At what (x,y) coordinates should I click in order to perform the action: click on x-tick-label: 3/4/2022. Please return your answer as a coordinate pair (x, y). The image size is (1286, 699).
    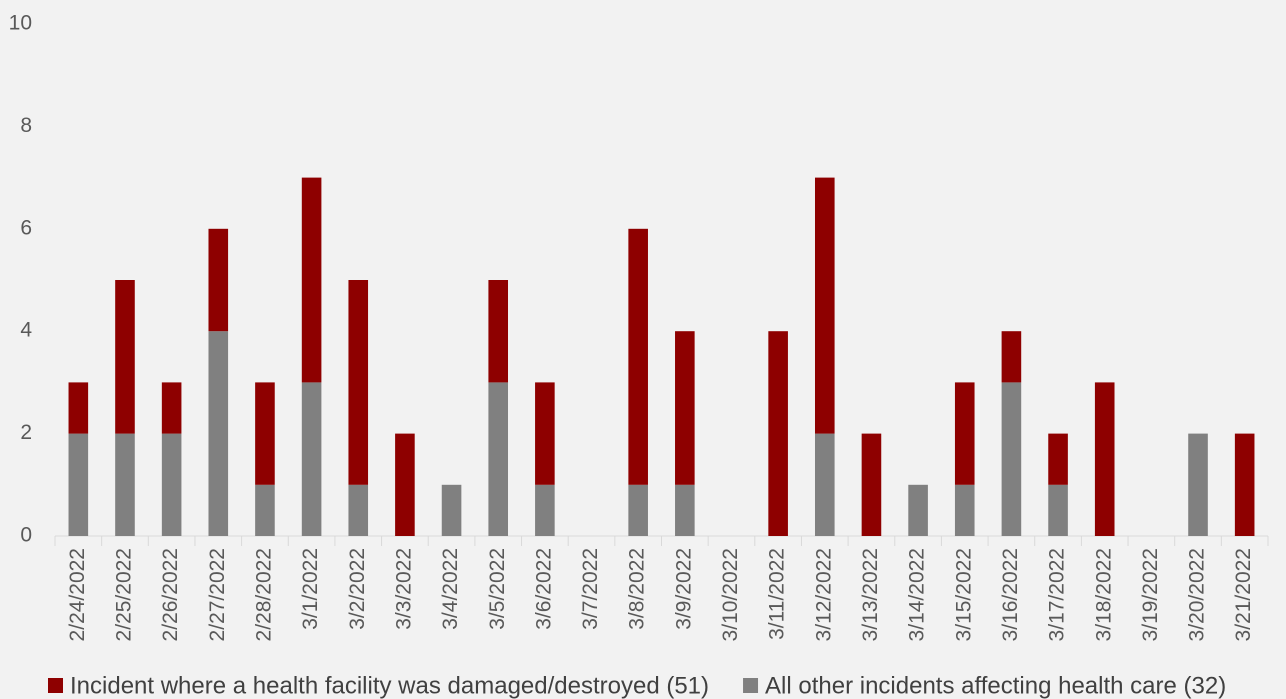
    Looking at the image, I should click on (450, 589).